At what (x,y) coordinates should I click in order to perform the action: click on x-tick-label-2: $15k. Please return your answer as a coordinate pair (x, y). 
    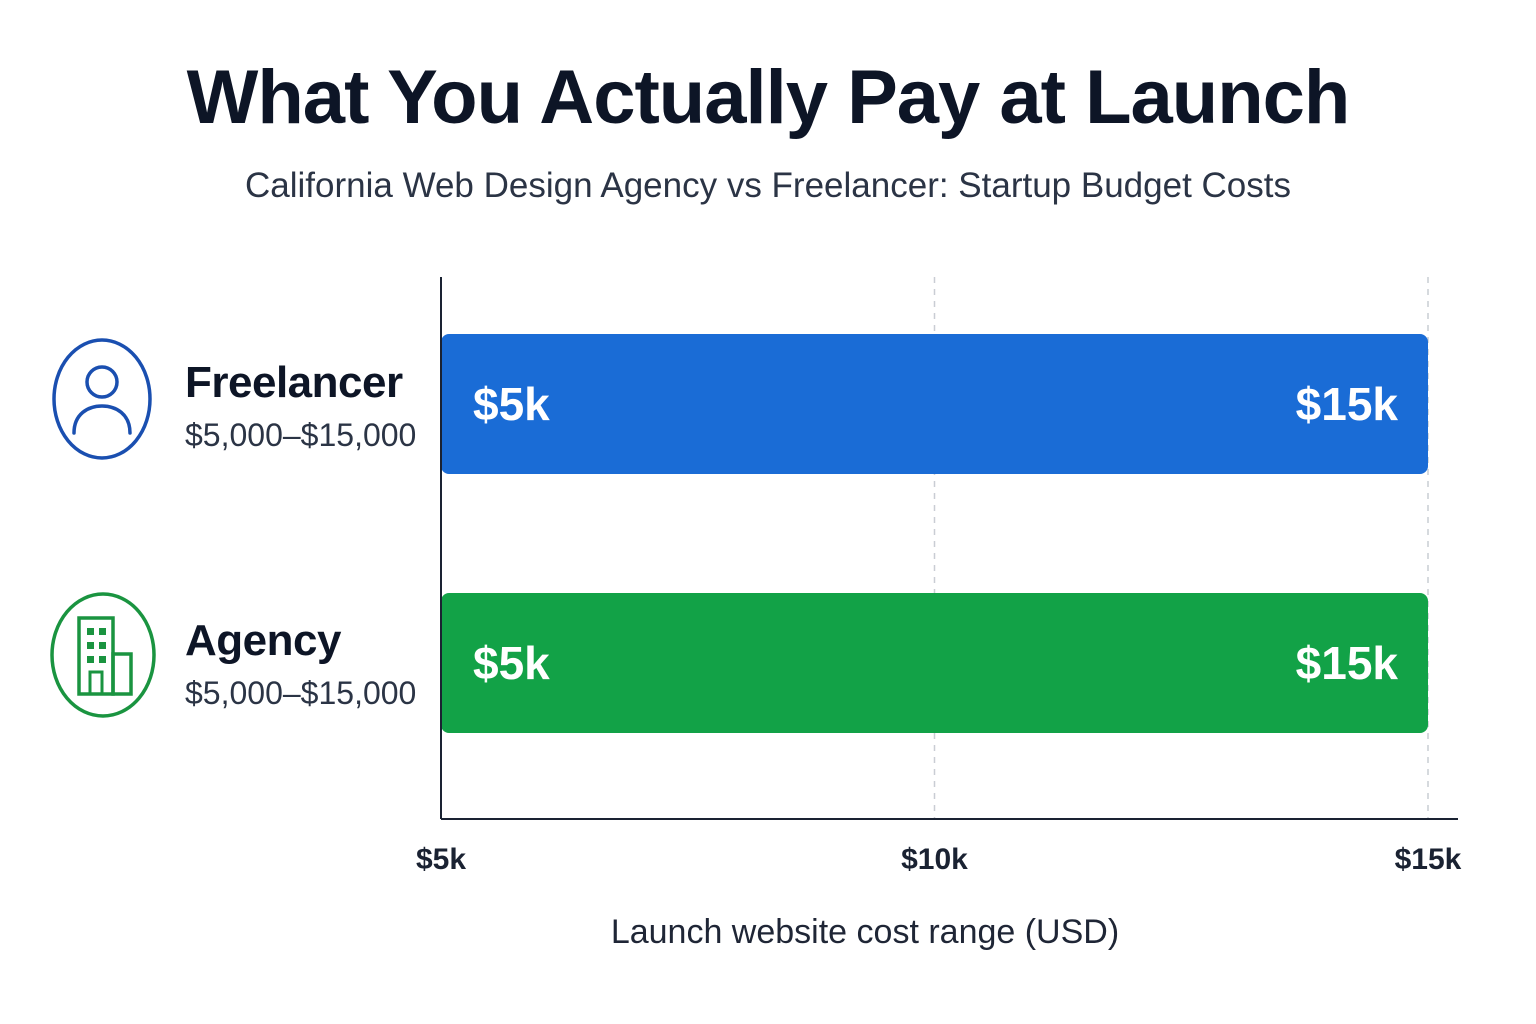
    Looking at the image, I should click on (1428, 859).